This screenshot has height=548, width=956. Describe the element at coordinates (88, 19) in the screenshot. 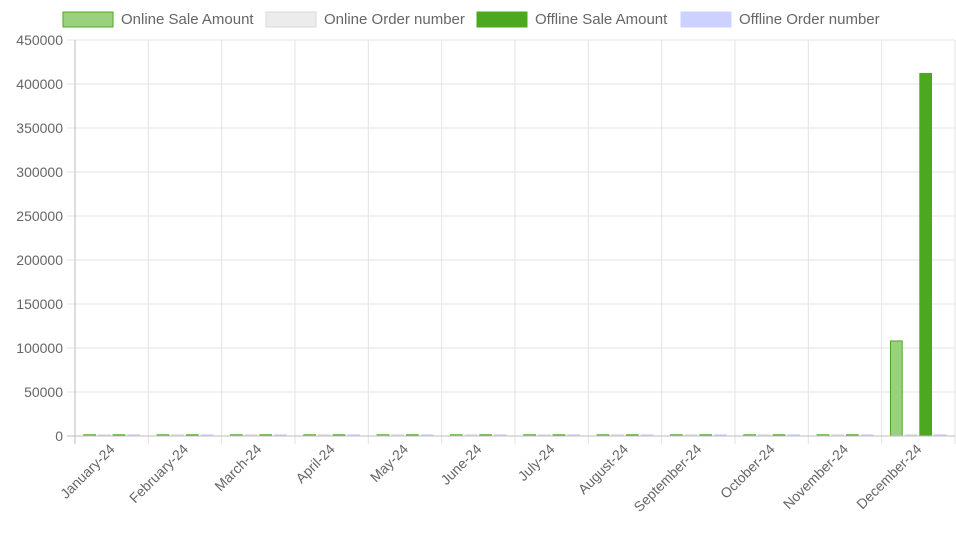

I see `legend-swatch-online-sale-amount` at that location.